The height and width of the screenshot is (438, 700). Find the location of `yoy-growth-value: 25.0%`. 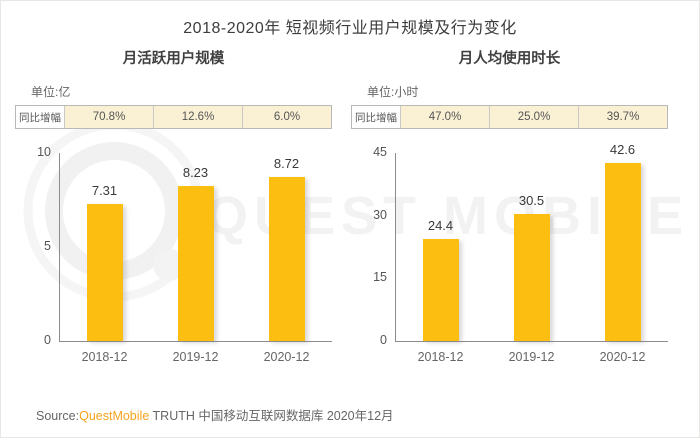

yoy-growth-value: 25.0% is located at coordinates (533, 117).